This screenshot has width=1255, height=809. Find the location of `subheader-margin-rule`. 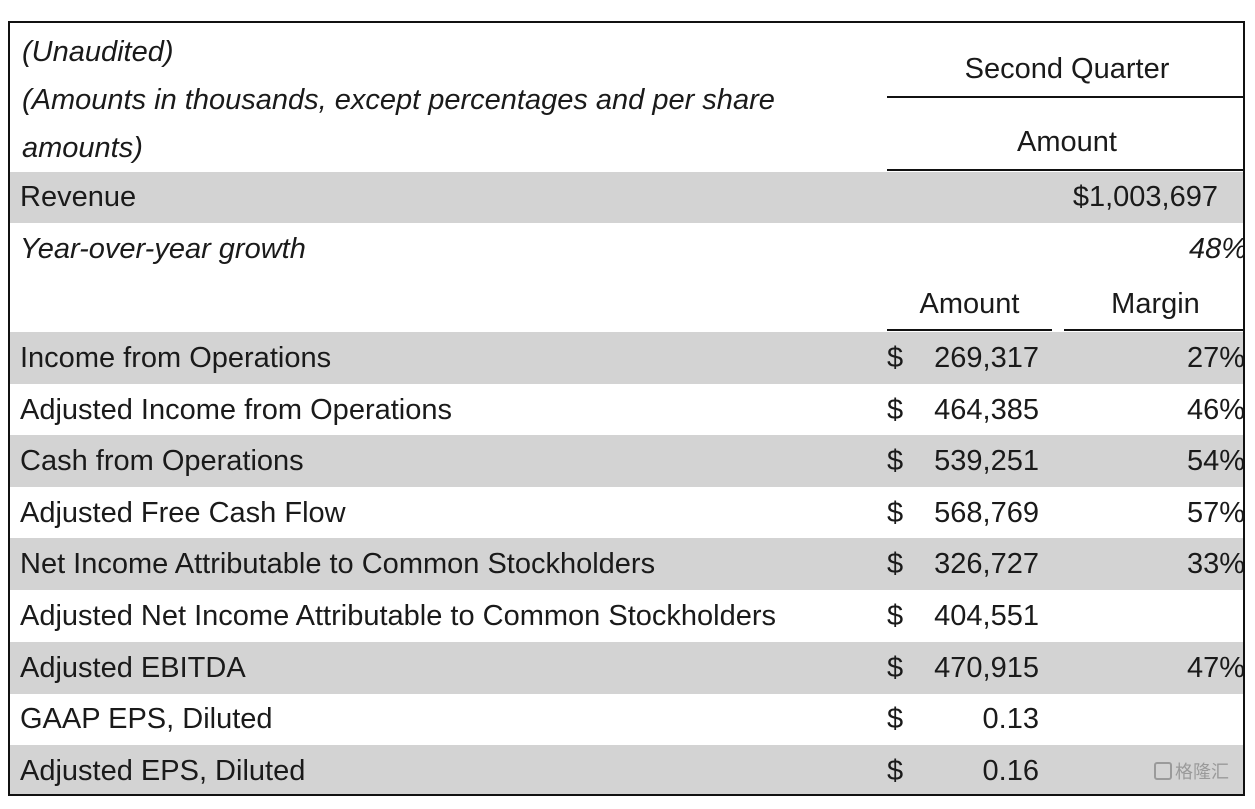

subheader-margin-rule is located at coordinates (1153, 330).